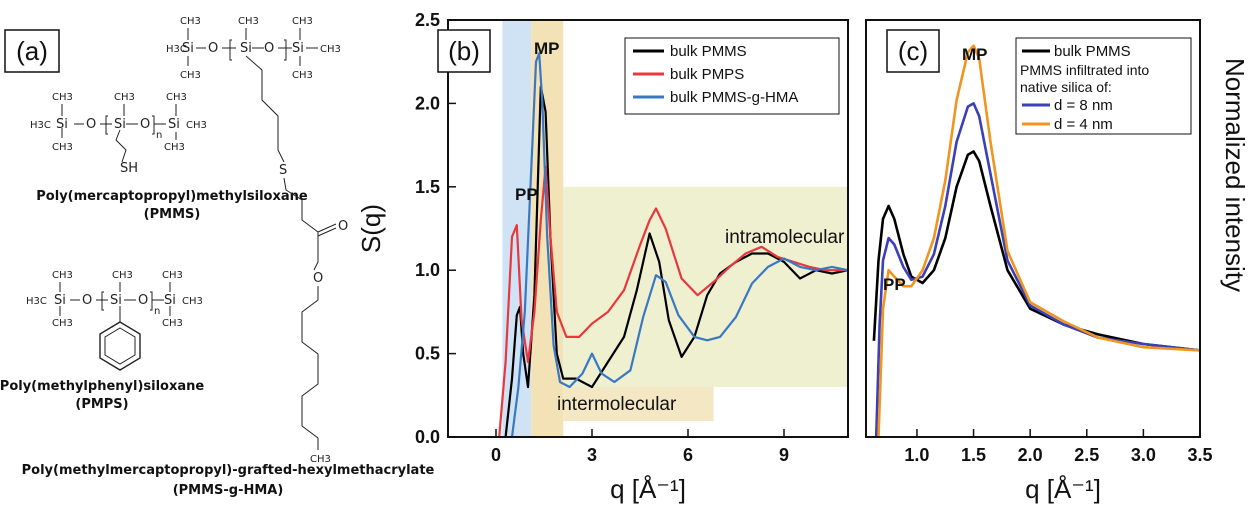  What do you see at coordinates (734, 97) in the screenshot?
I see `panel-b-legend-label-2: bulk PMMS-g-HMA` at bounding box center [734, 97].